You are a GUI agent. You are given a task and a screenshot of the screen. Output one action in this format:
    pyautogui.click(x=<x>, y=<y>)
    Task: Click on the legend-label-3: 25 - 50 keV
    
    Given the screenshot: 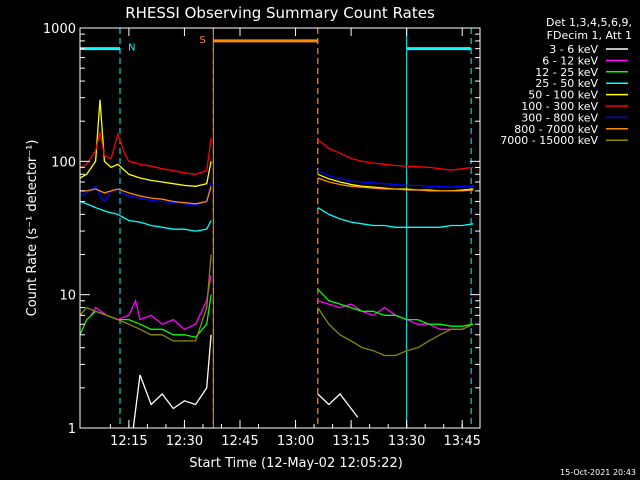 What is the action you would take?
    pyautogui.click(x=566, y=83)
    